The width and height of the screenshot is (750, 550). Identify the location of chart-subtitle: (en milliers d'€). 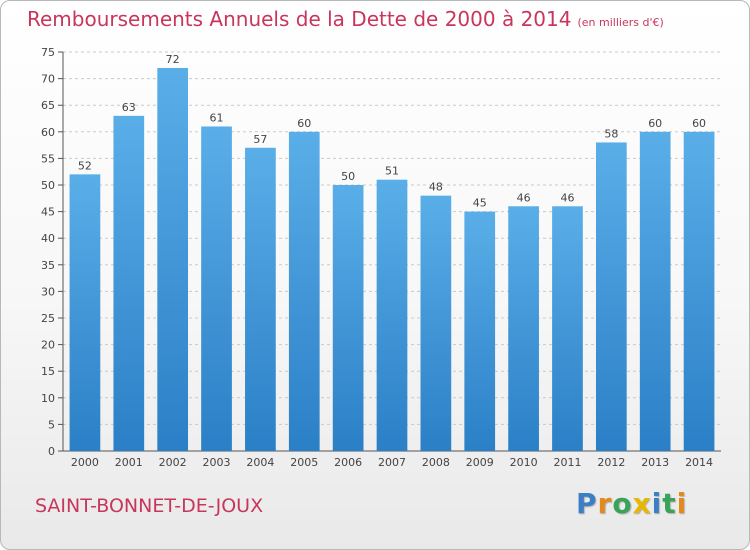
(620, 22).